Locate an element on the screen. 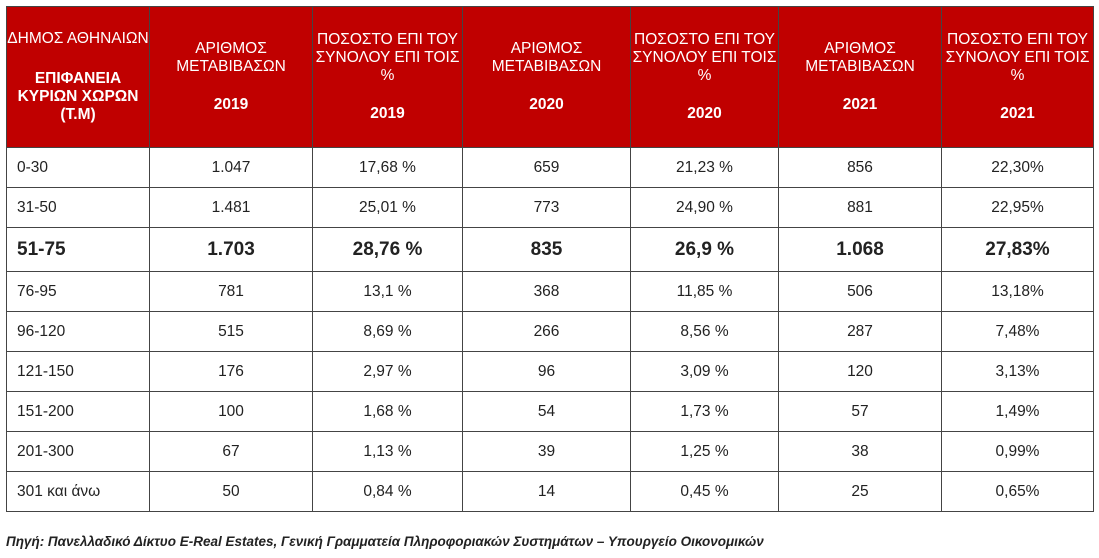 The image size is (1099, 558). table-row: 76-95 781 13,1 % 368 11,85 % 506 13,18% is located at coordinates (550, 291).